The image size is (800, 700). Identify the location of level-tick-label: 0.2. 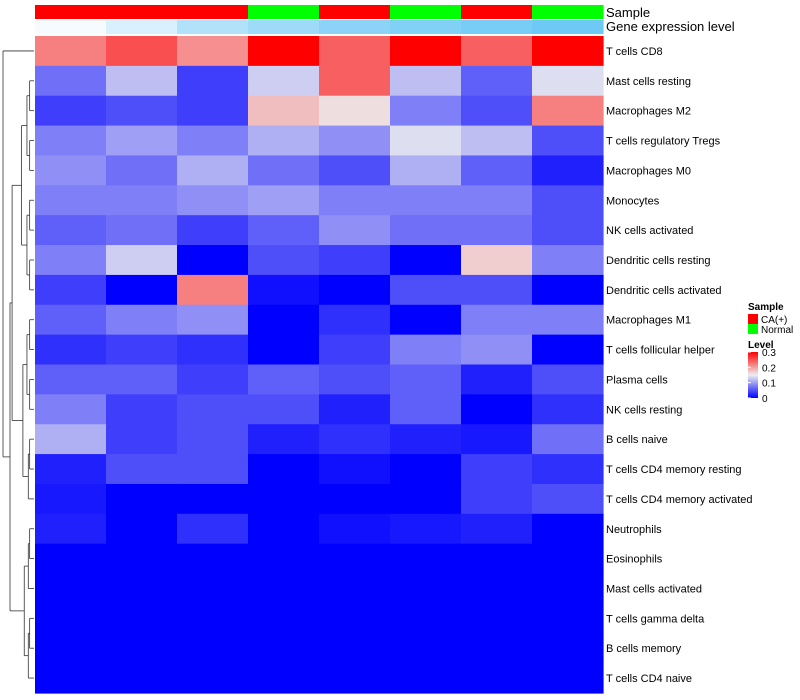
(769, 368).